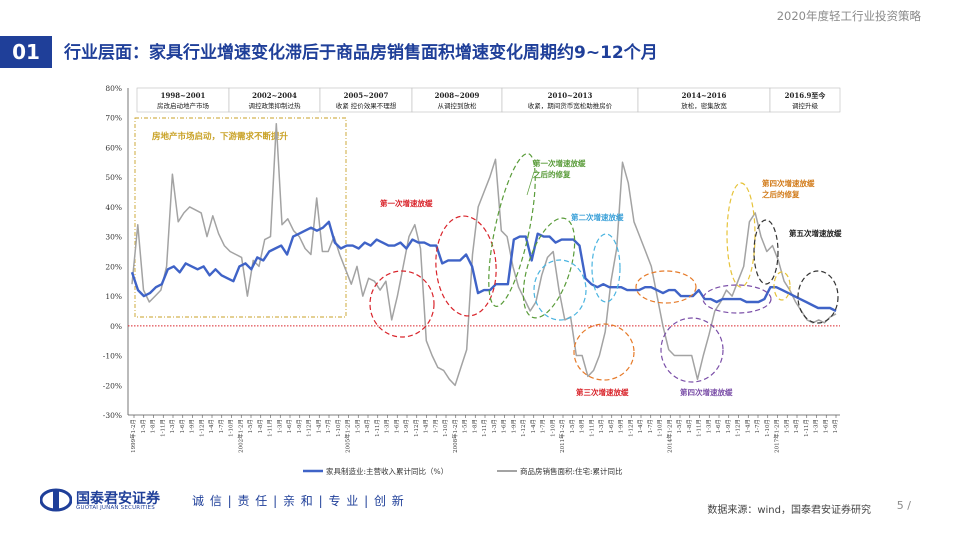  Describe the element at coordinates (56, 500) in the screenshot. I see `logo-icon` at that location.